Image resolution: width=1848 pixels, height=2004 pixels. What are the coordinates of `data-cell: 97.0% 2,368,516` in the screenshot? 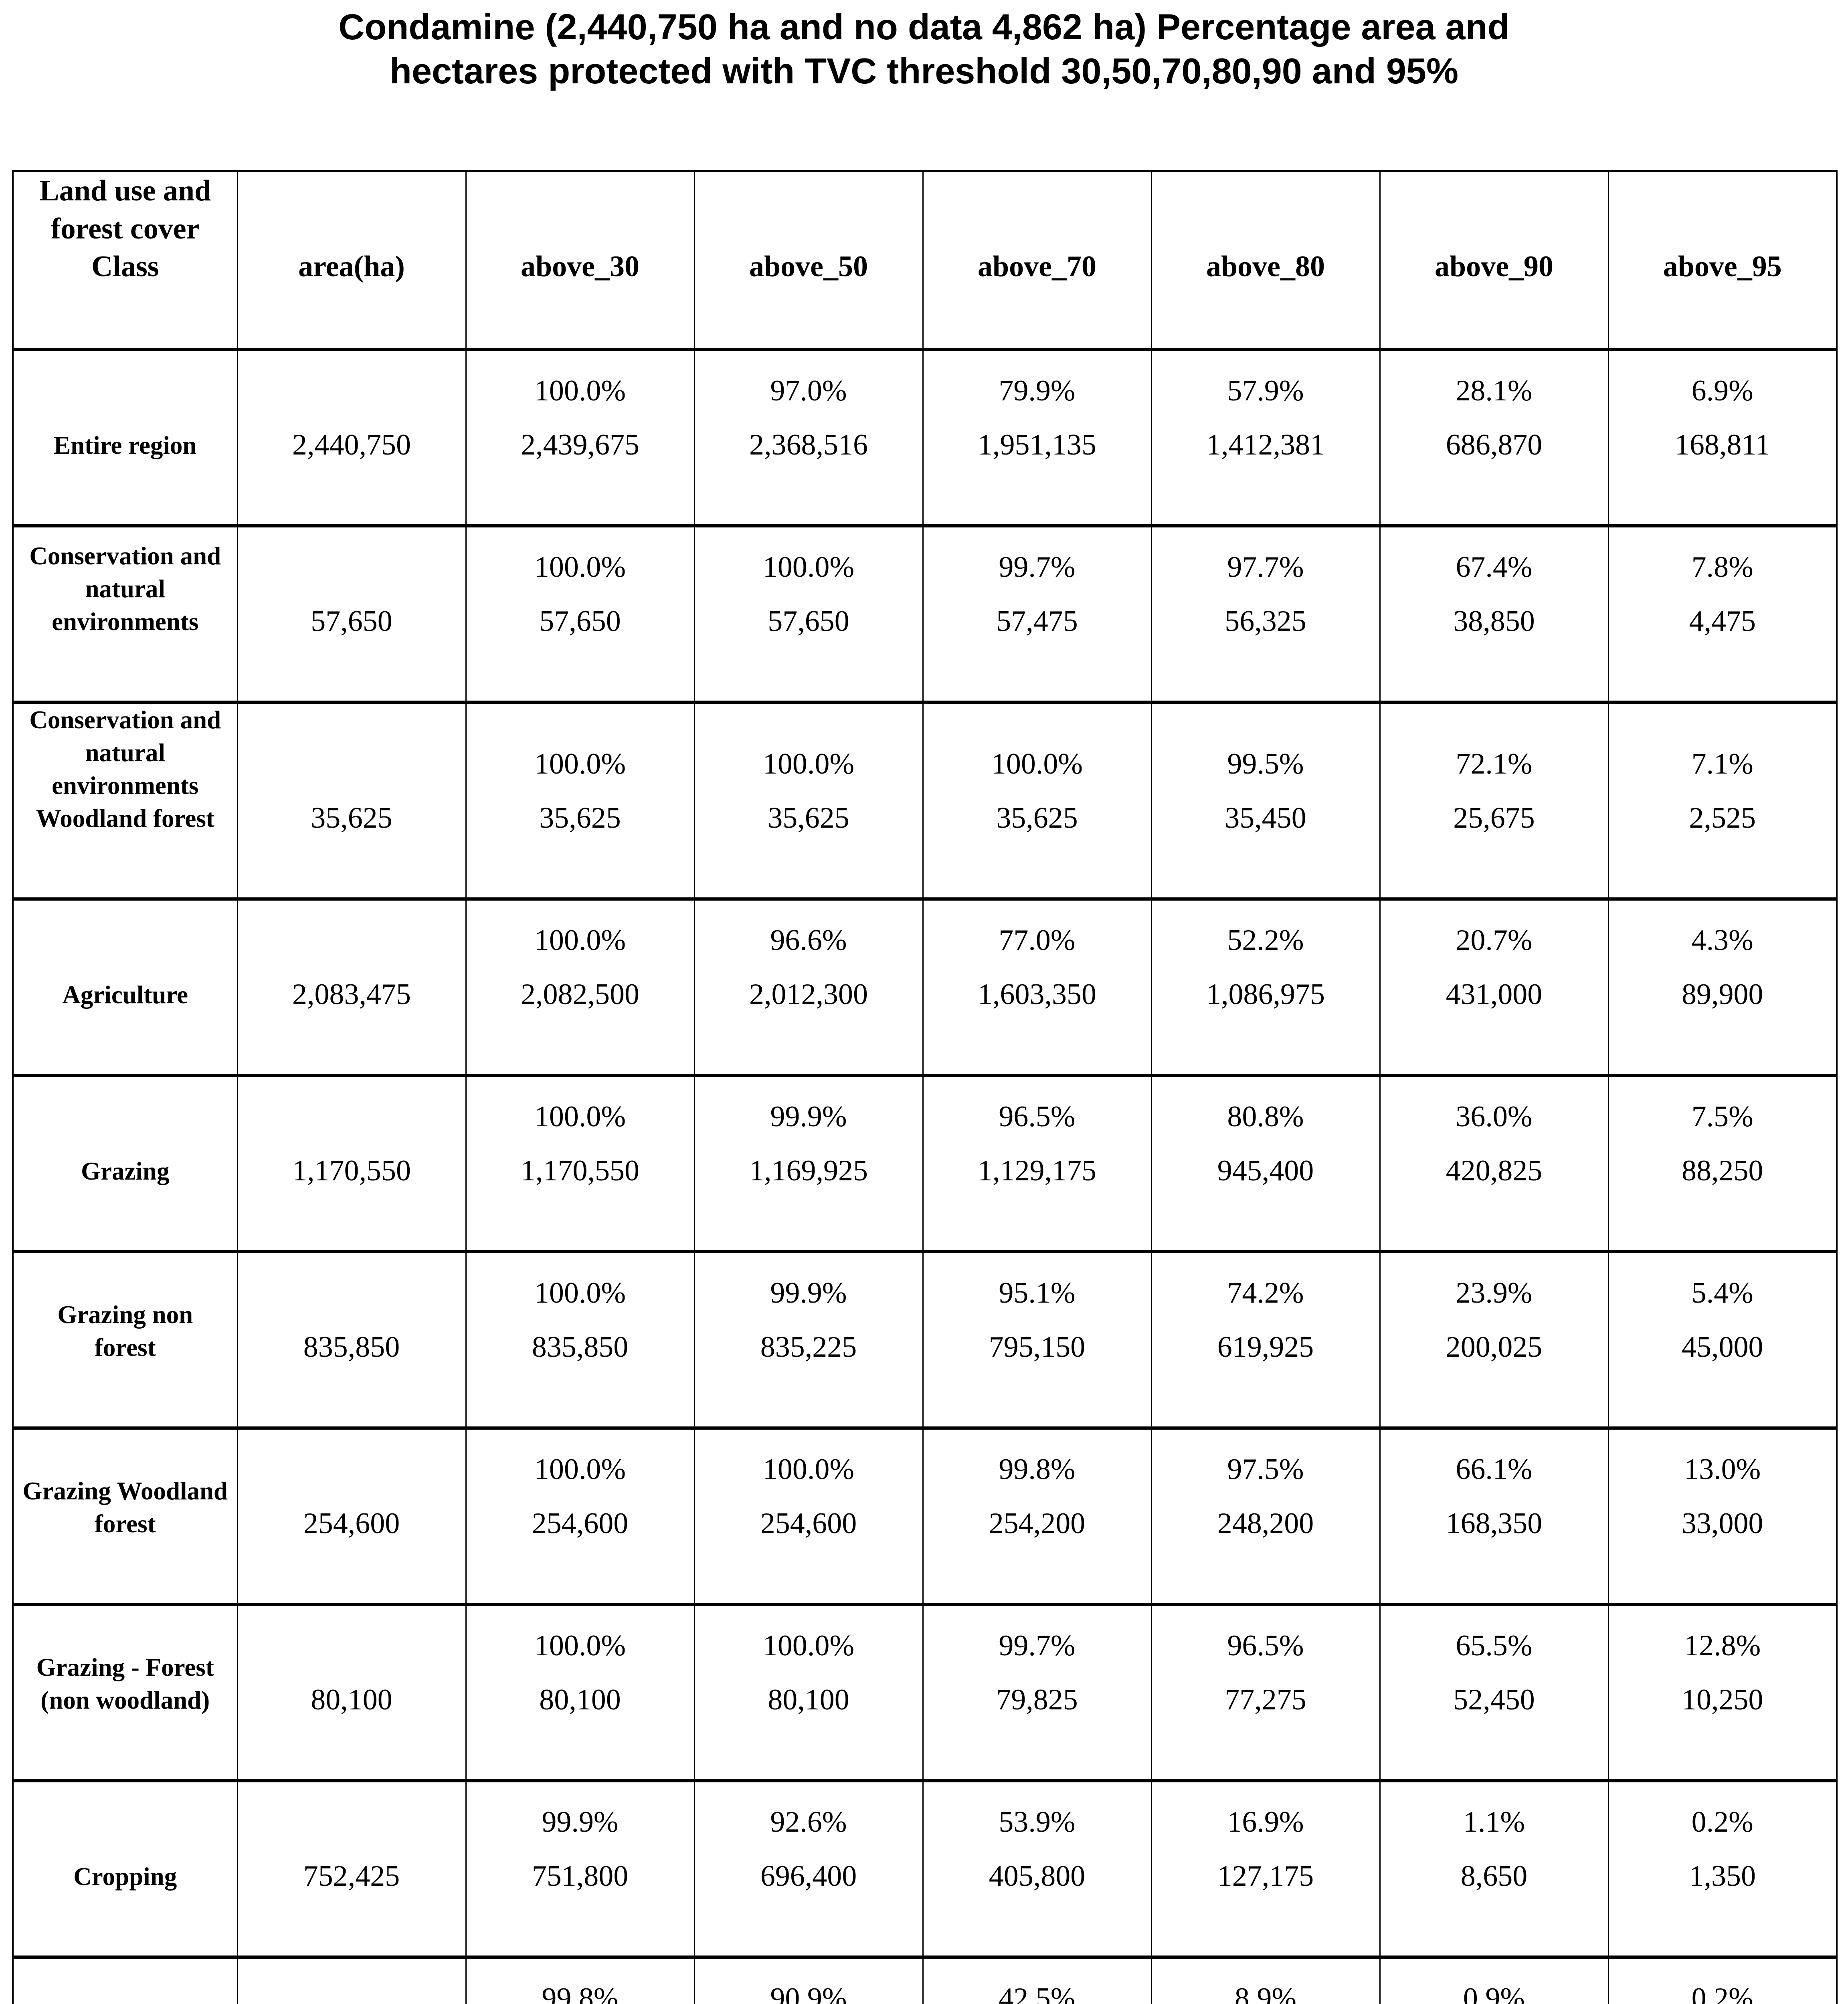 It's located at (809, 438).